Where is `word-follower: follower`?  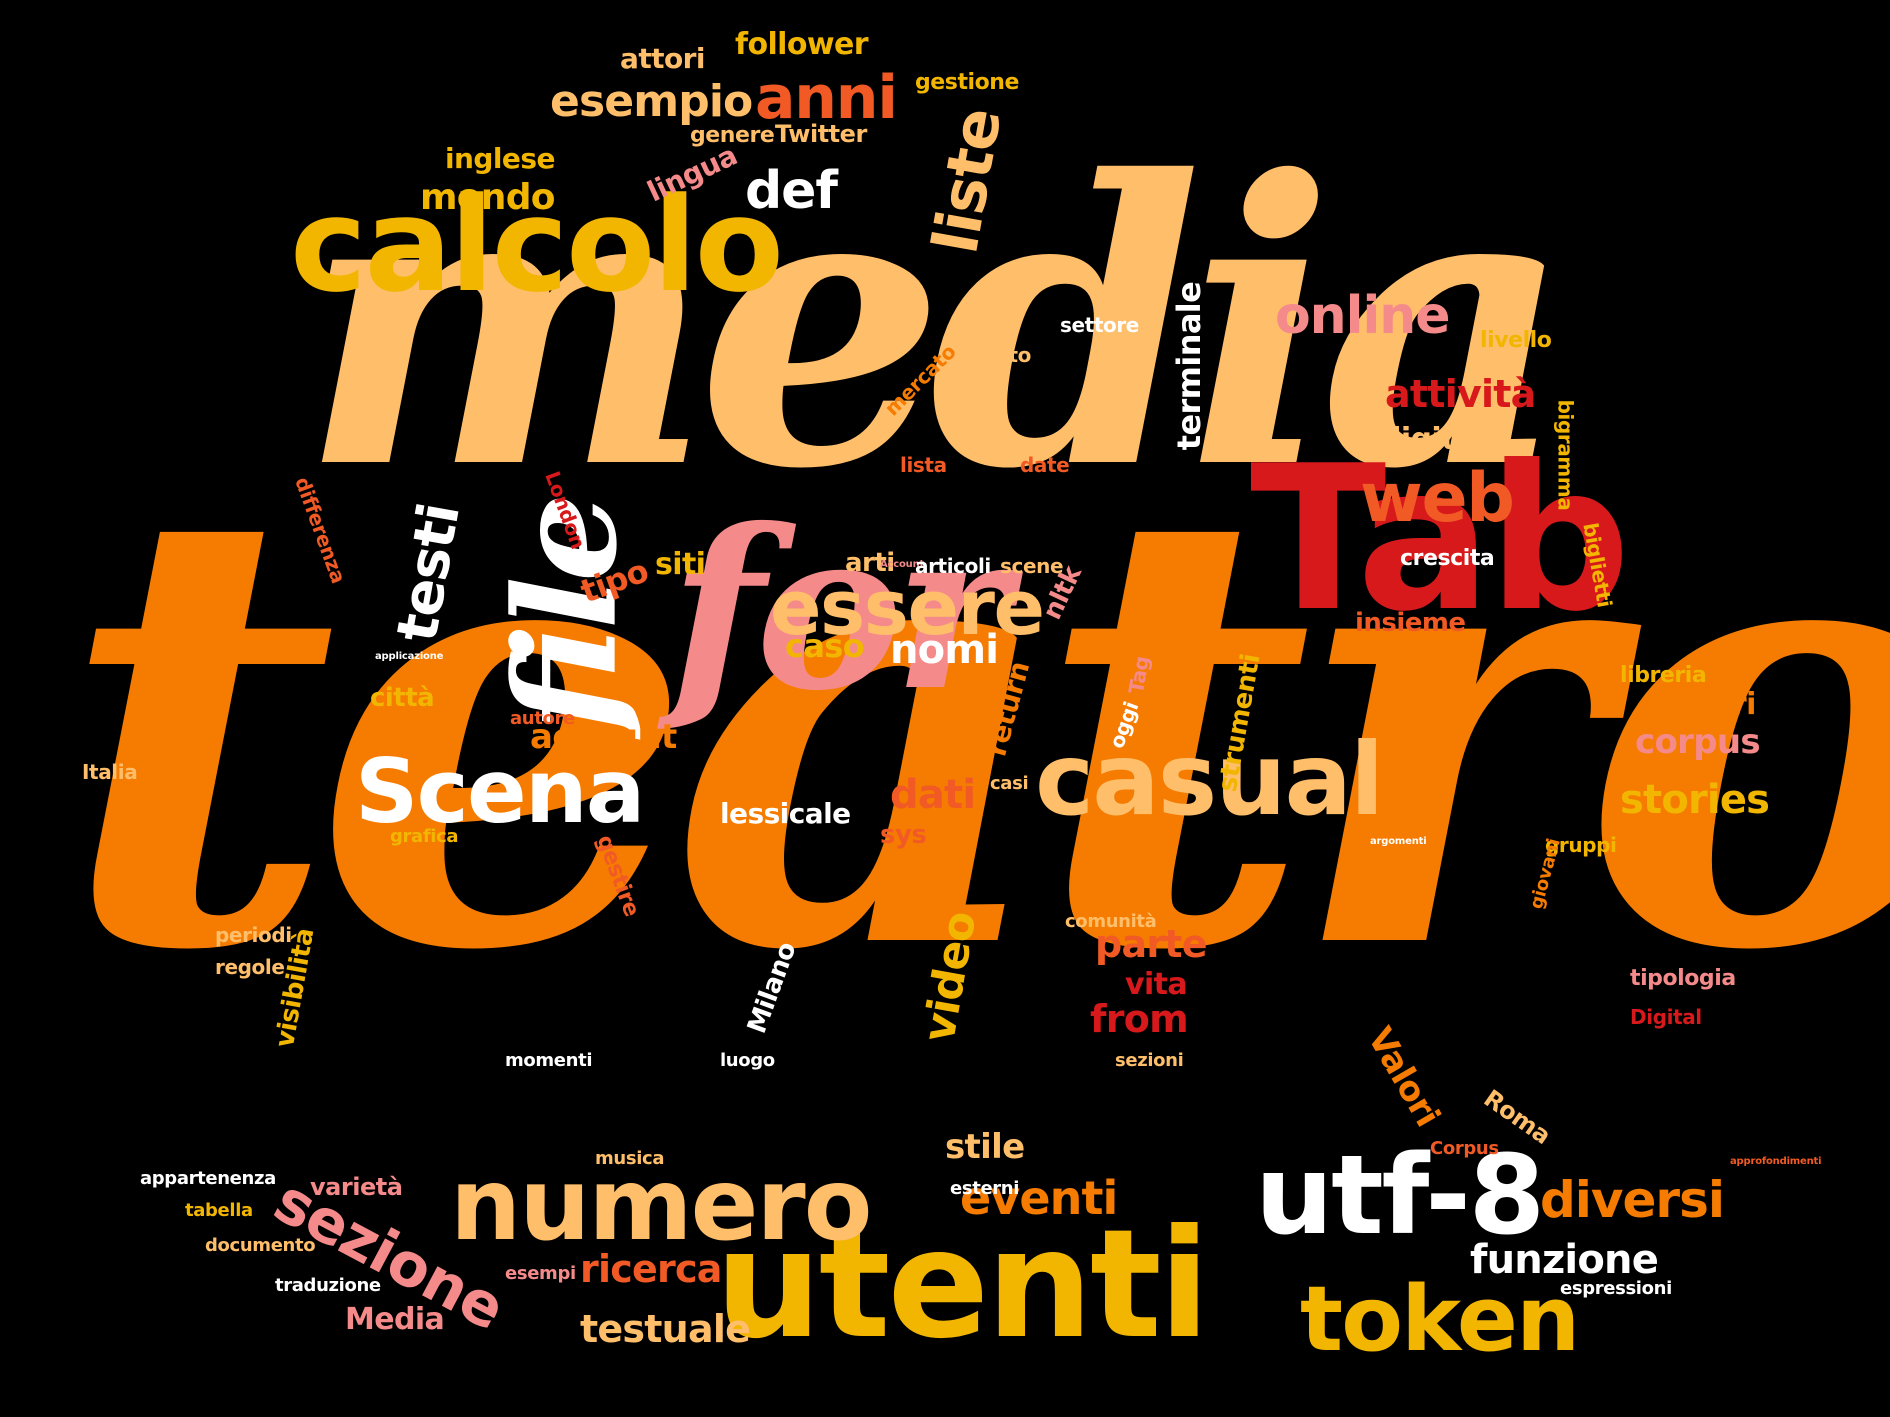
word-follower: follower is located at coordinates (802, 44).